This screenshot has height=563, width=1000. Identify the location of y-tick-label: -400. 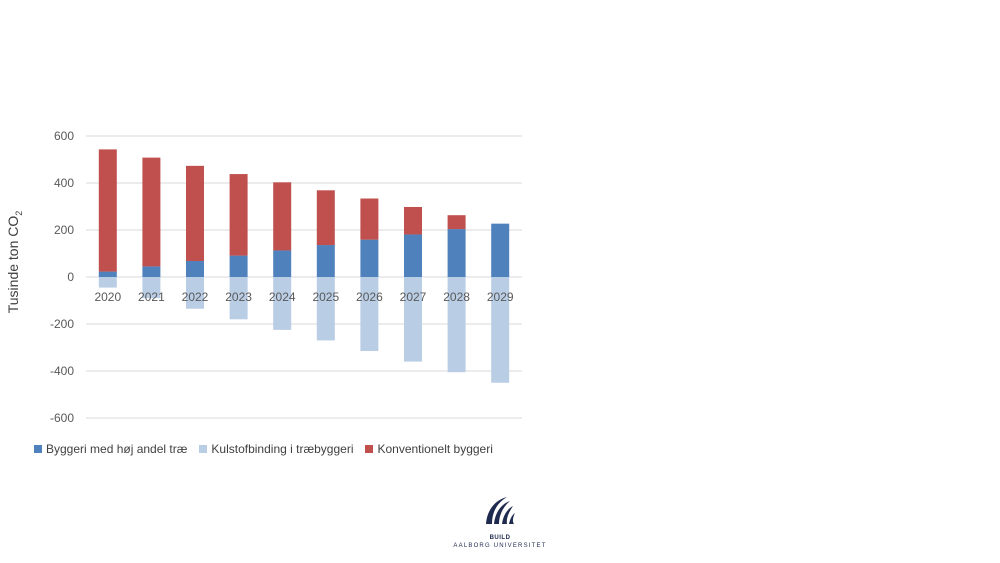
(62, 371).